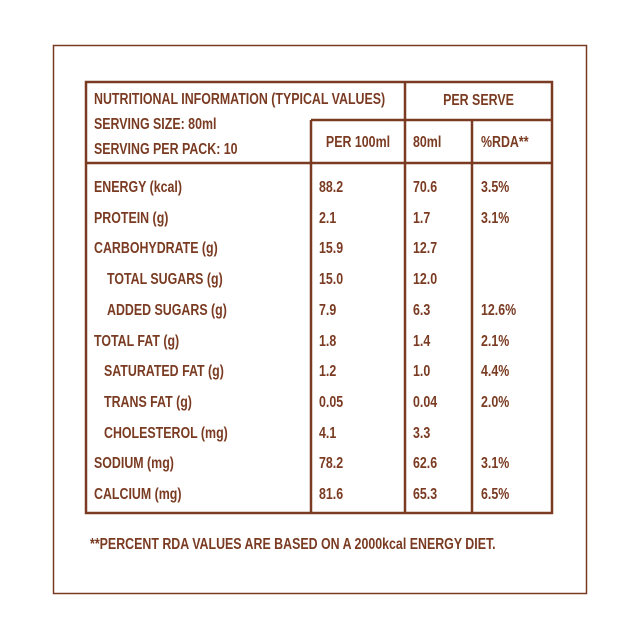 The height and width of the screenshot is (640, 640). Describe the element at coordinates (328, 341) in the screenshot. I see `per-100ml-value: 1.8` at that location.